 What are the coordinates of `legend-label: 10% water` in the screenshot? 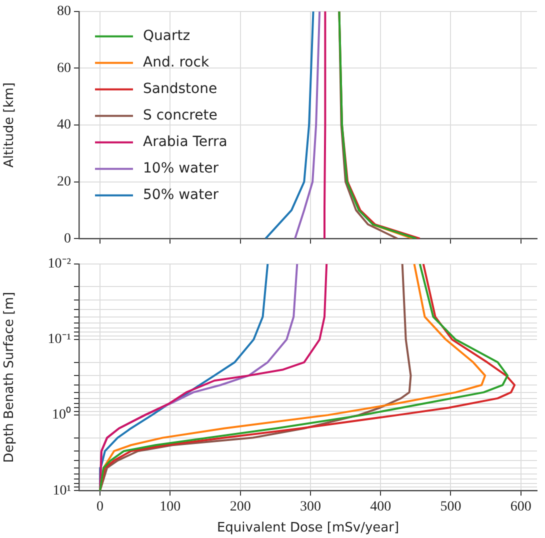 It's located at (181, 168).